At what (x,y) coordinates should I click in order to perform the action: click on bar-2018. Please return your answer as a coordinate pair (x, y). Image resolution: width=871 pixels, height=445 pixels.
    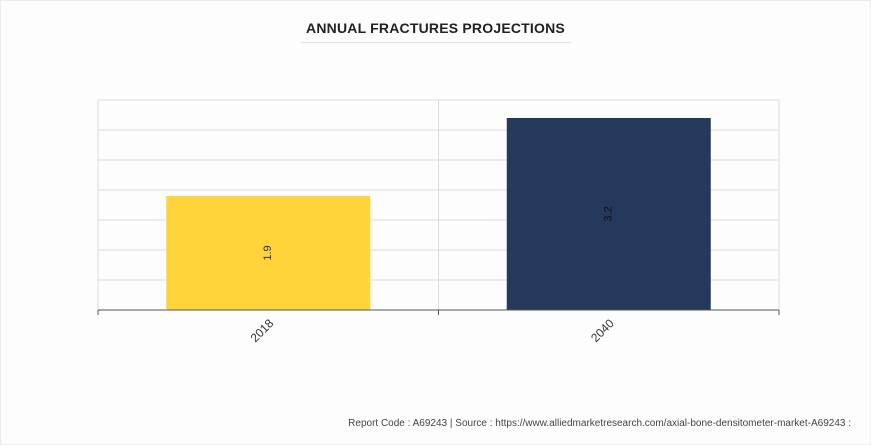
    Looking at the image, I should click on (268, 253).